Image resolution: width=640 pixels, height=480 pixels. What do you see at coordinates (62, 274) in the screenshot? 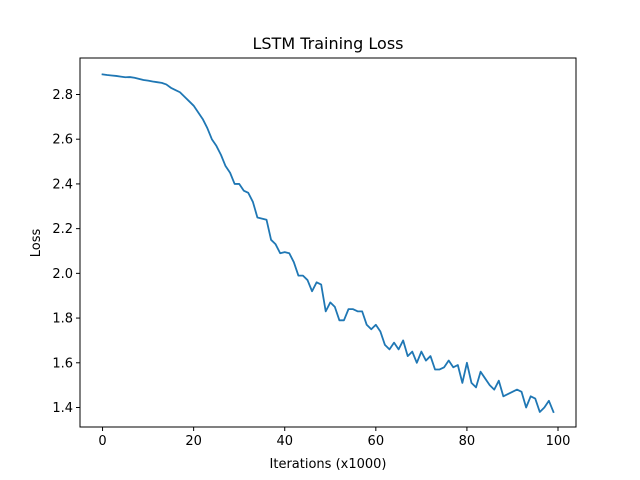
I see `y-tick-label: 2.0` at bounding box center [62, 274].